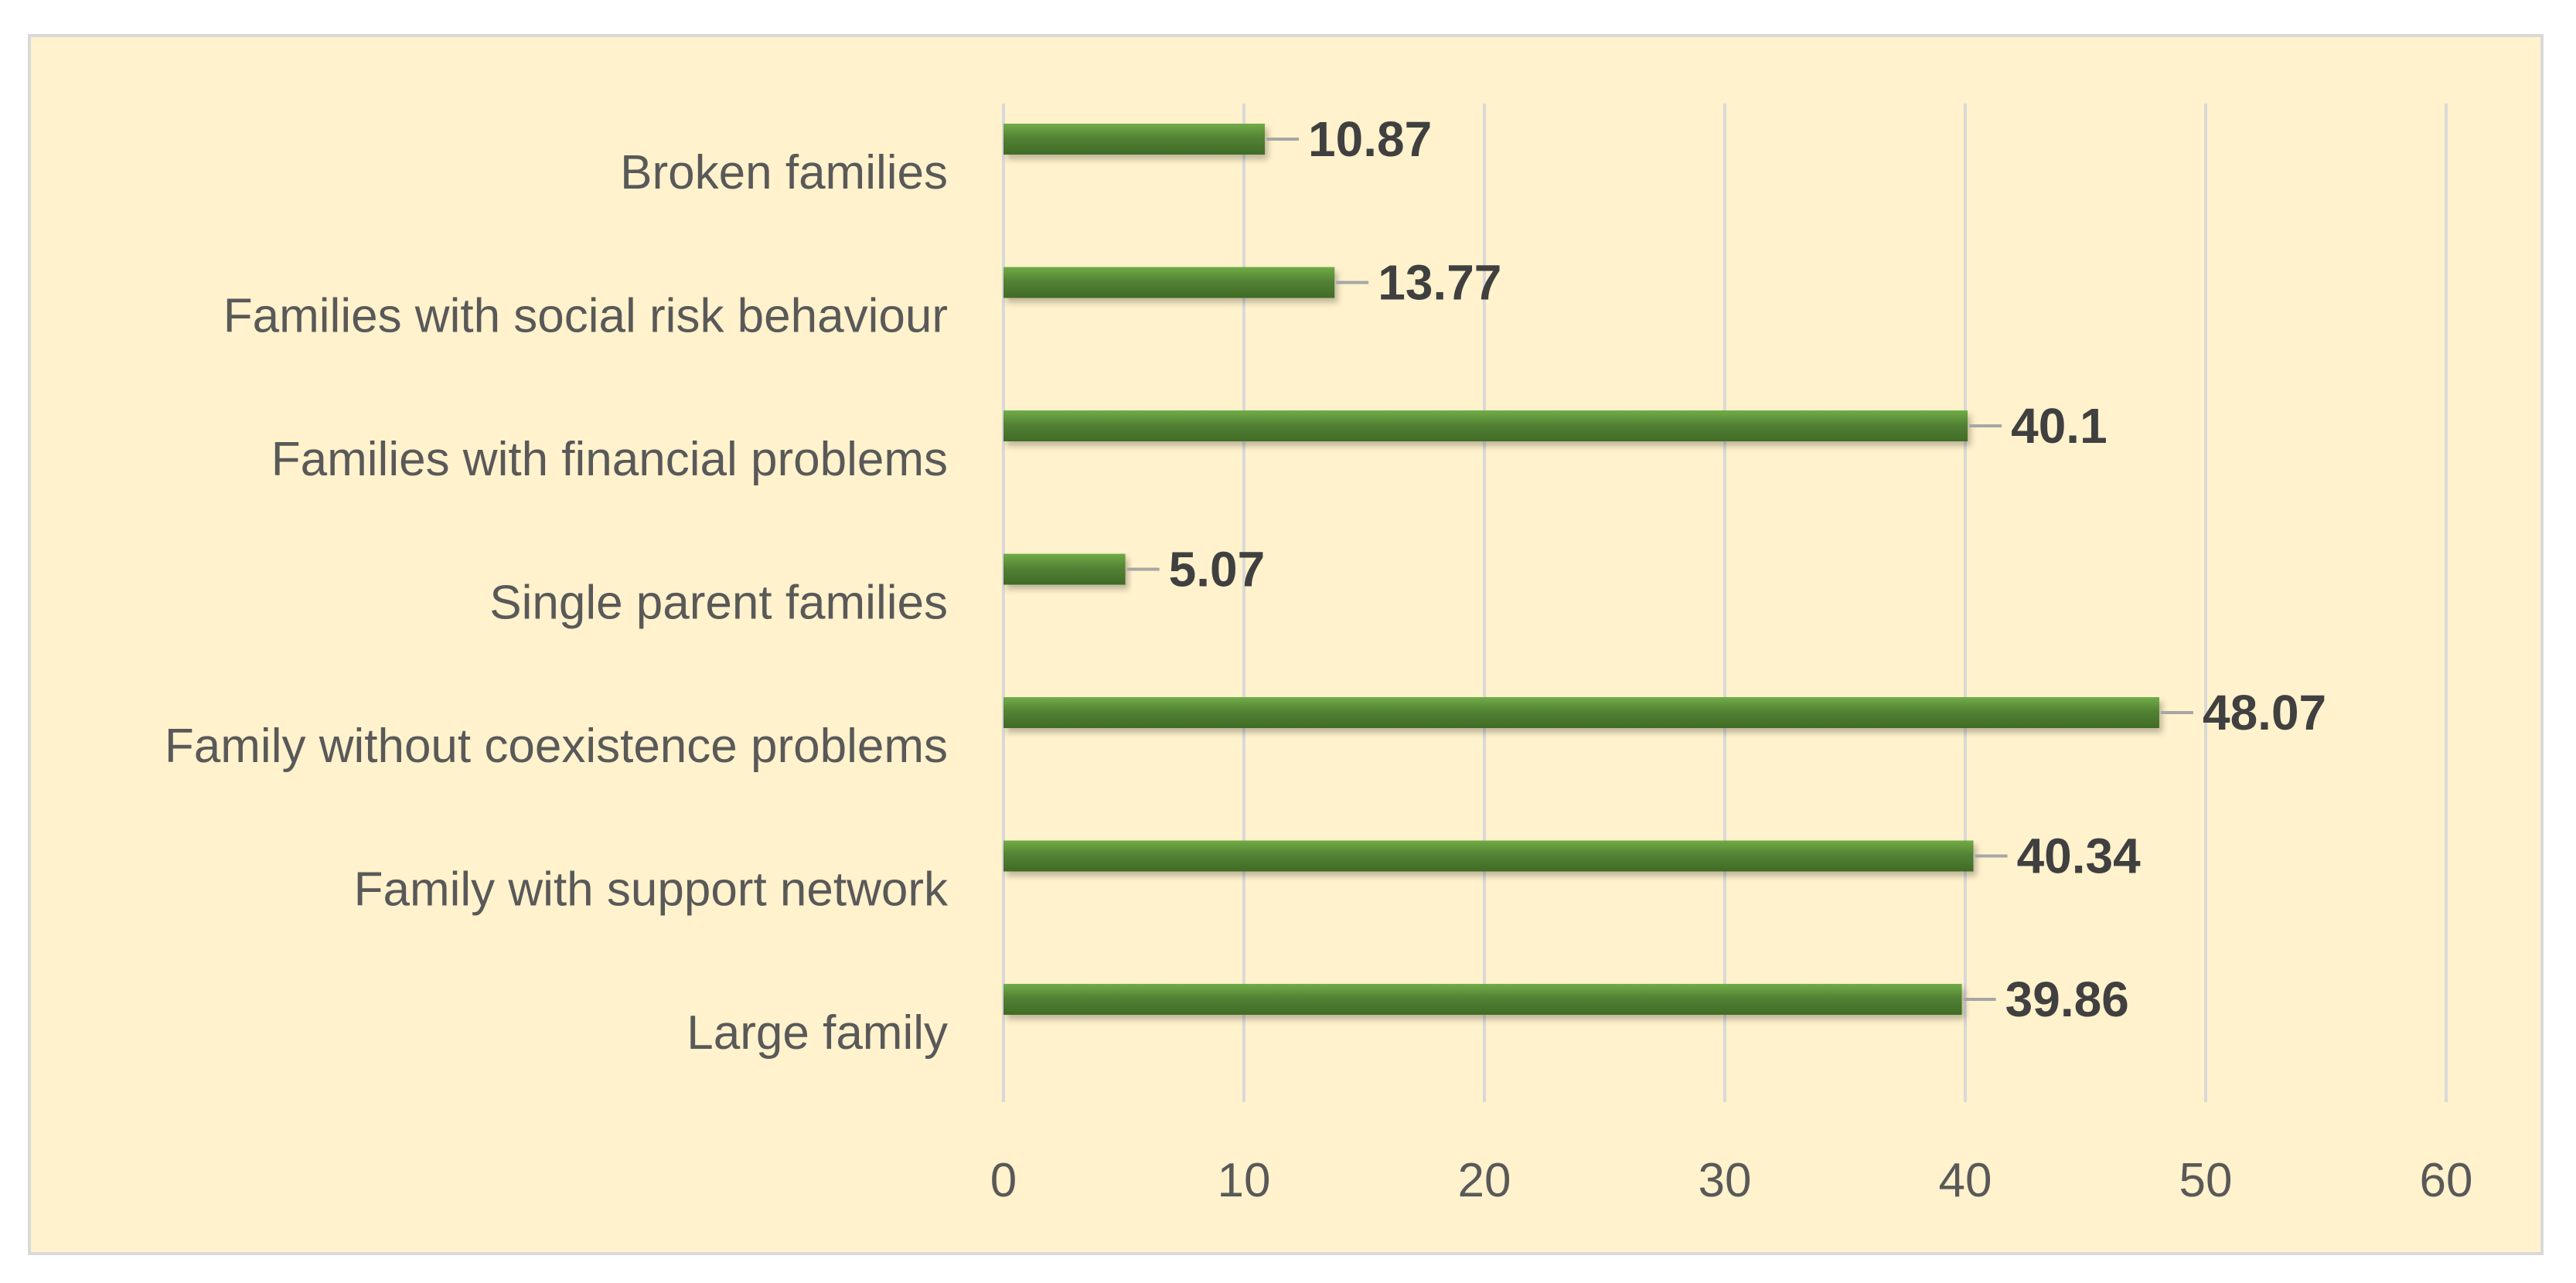  Describe the element at coordinates (1725, 1180) in the screenshot. I see `x-tick-label: 30` at that location.